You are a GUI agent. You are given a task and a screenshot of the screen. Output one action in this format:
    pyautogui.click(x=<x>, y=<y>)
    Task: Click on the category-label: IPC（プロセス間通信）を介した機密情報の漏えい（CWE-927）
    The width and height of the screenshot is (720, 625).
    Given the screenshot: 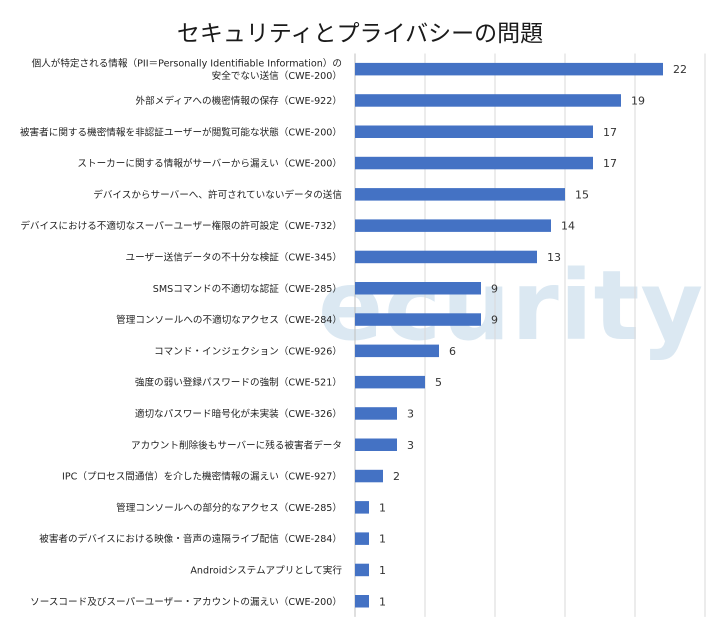 What is the action you would take?
    pyautogui.click(x=202, y=477)
    